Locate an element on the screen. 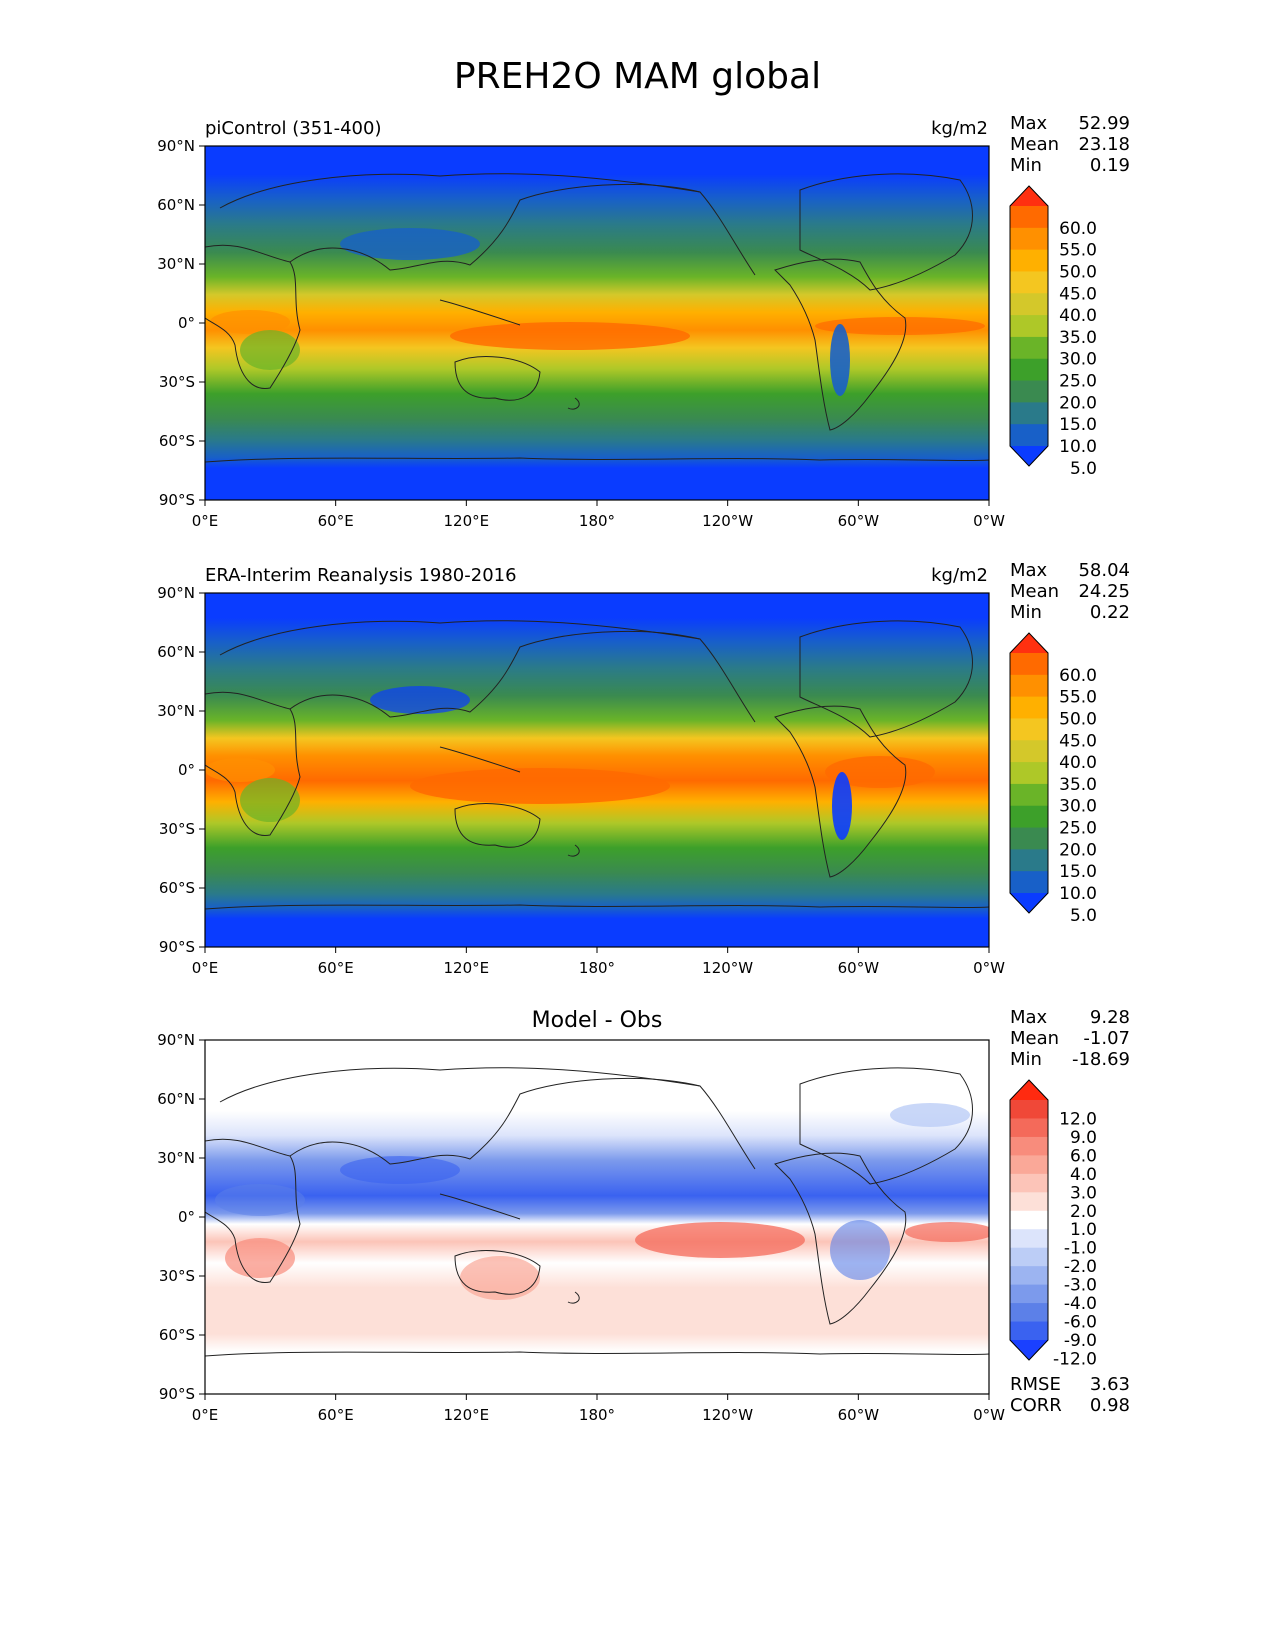  colorbar-label: 50.0 is located at coordinates (1078, 719).